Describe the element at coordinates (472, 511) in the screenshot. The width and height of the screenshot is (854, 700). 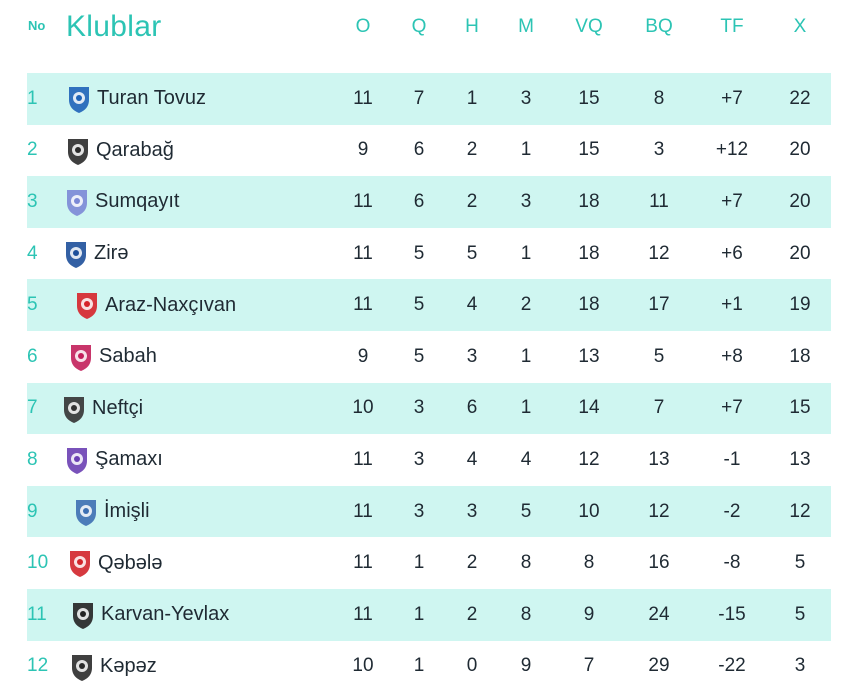
I see `stat-draws: 3` at that location.